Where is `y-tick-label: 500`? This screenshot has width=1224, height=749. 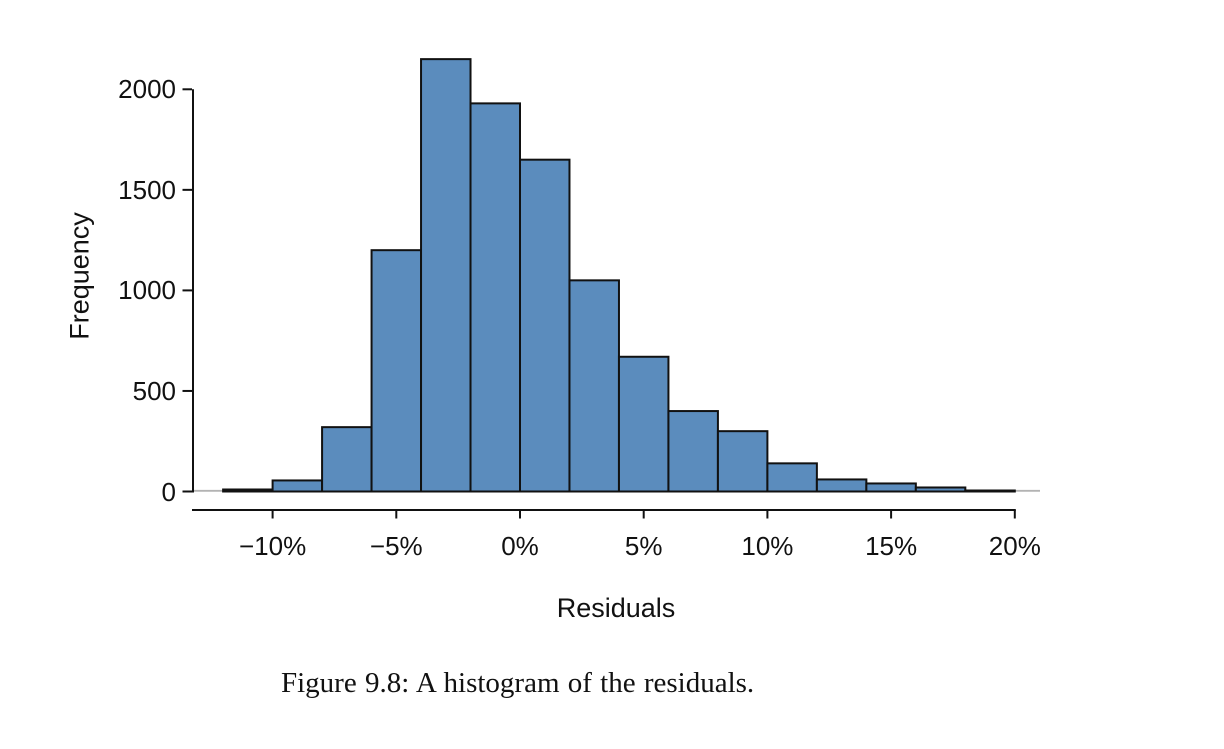 y-tick-label: 500 is located at coordinates (154, 390).